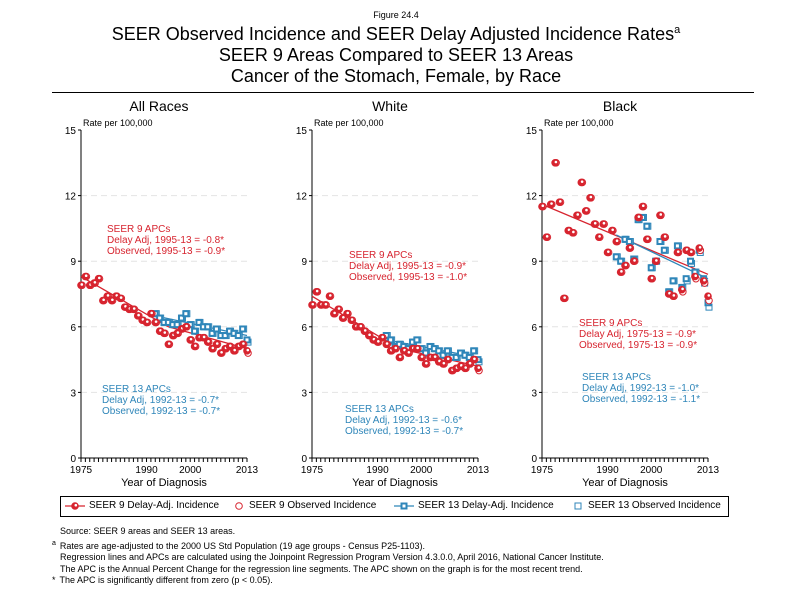  What do you see at coordinates (396, 76) in the screenshot?
I see `chart-subtitle-2: Cancer of the Stomach, Female, by Race` at bounding box center [396, 76].